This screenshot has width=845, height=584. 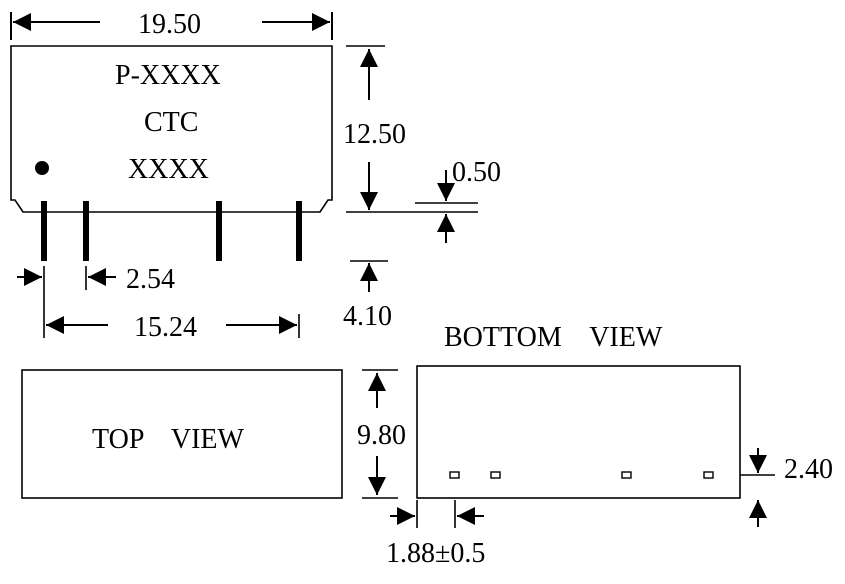 I want to click on standoff-label: 0.50, so click(x=476, y=172).